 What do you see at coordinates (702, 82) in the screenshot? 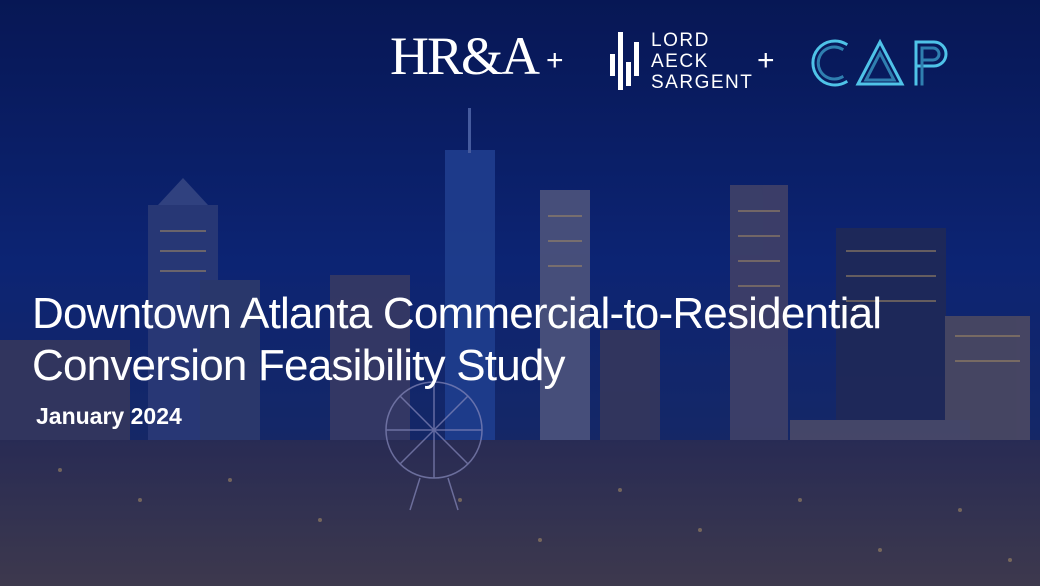
I see `las-line-3: SARGENT` at bounding box center [702, 82].